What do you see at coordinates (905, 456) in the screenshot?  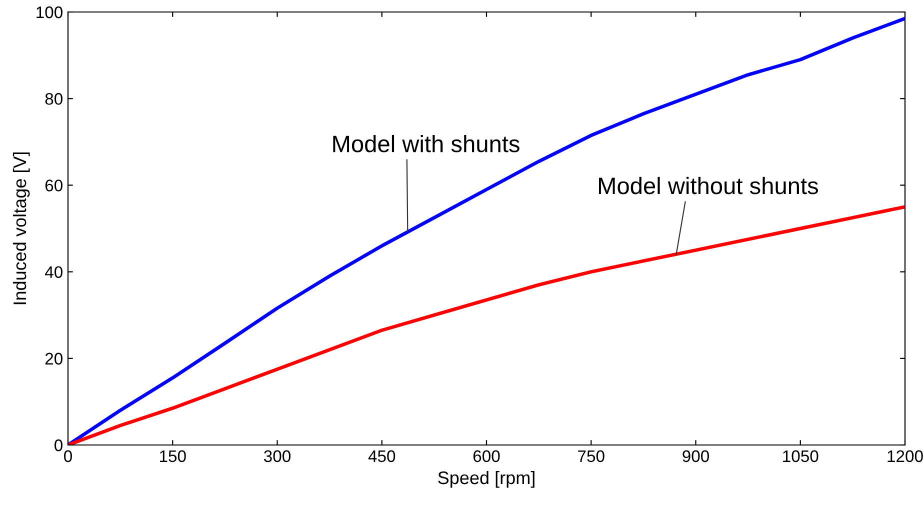 I see `x-tick-label: 1200` at bounding box center [905, 456].